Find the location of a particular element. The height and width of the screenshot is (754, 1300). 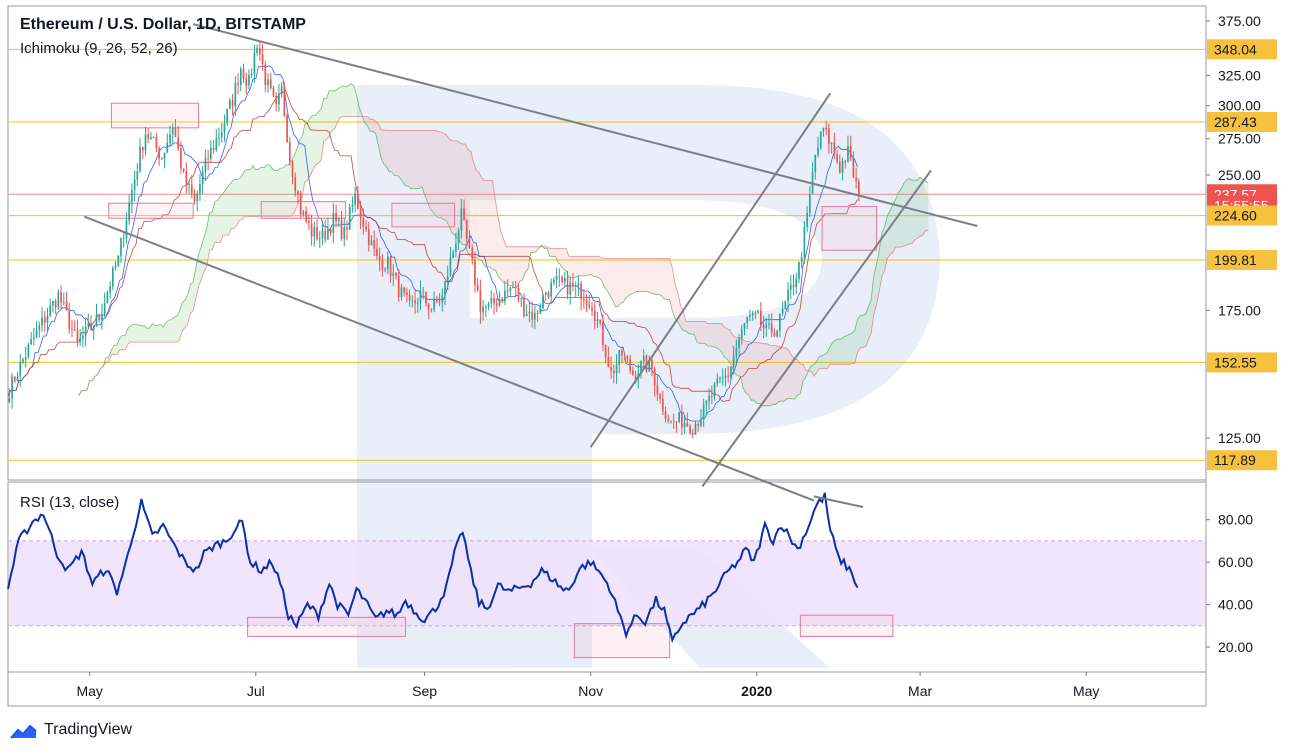

brand-text: TradingView is located at coordinates (88, 729).